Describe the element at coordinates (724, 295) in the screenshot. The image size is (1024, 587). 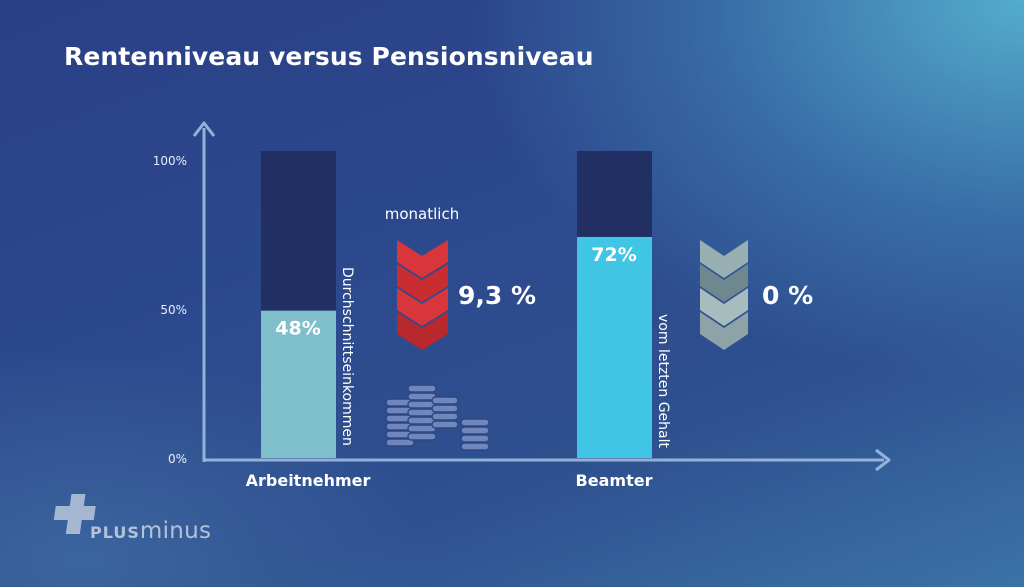
I see `grey-down-arrow-icon` at that location.